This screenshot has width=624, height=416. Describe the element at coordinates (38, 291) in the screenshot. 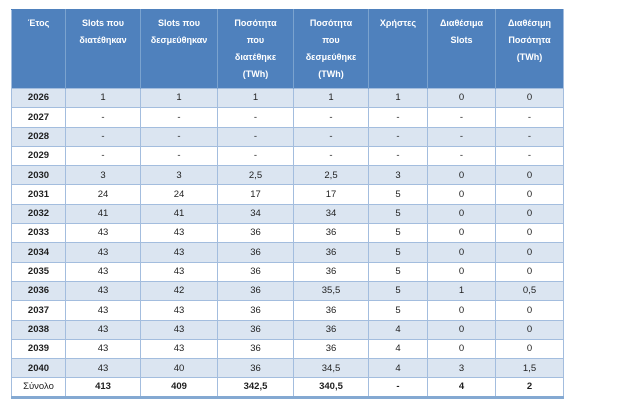

I see `year-cell: 2036` at that location.